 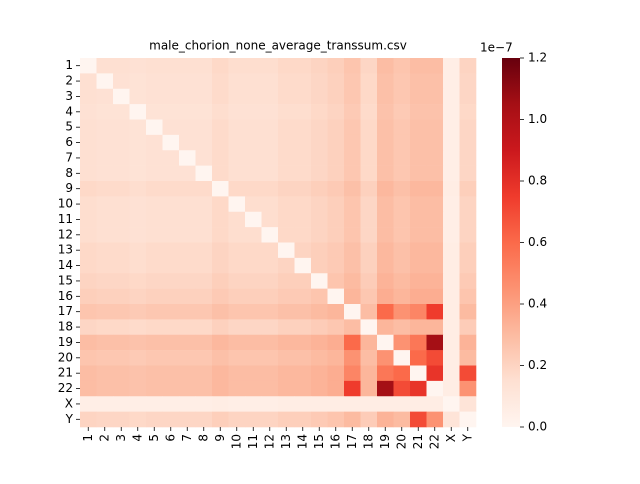 What do you see at coordinates (69, 81) in the screenshot?
I see `y-tick-label: 2` at bounding box center [69, 81].